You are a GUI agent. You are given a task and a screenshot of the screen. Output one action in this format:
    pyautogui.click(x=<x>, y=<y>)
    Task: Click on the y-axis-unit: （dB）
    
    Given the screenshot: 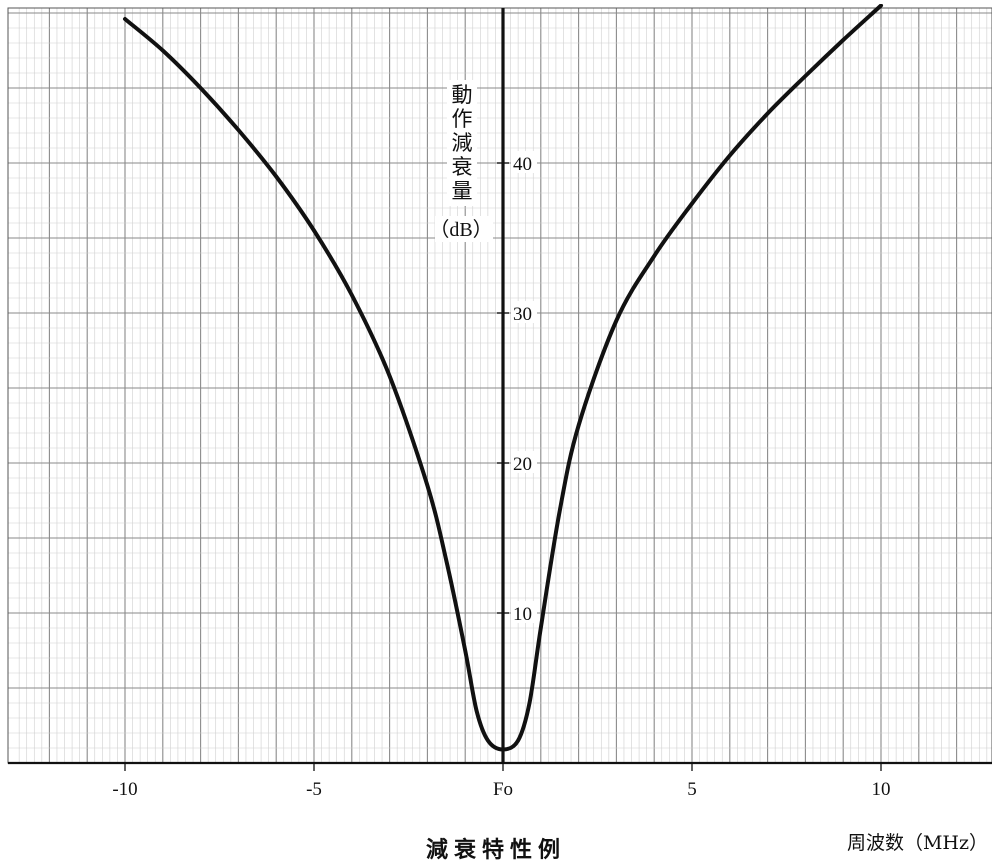 What is the action you would take?
    pyautogui.click(x=460, y=229)
    